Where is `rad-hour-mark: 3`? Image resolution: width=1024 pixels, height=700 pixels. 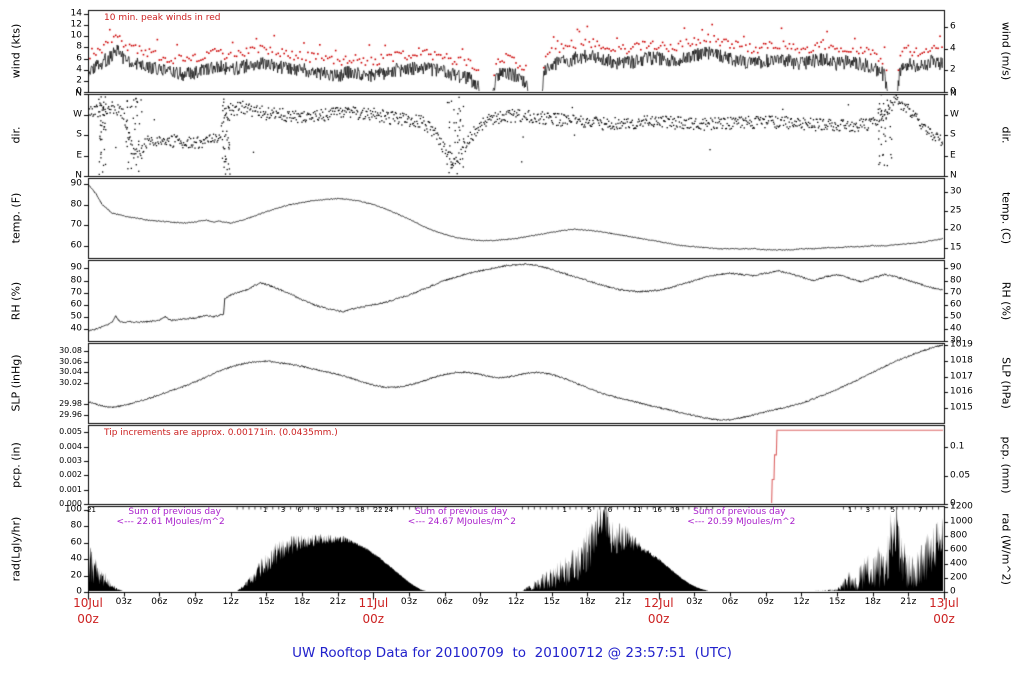 rad-hour-mark: 3 is located at coordinates (283, 510).